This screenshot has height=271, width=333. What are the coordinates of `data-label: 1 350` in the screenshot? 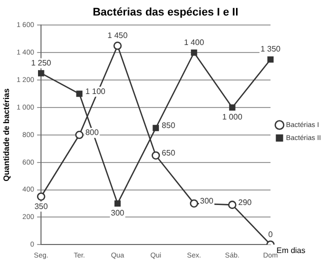 It's located at (271, 49).